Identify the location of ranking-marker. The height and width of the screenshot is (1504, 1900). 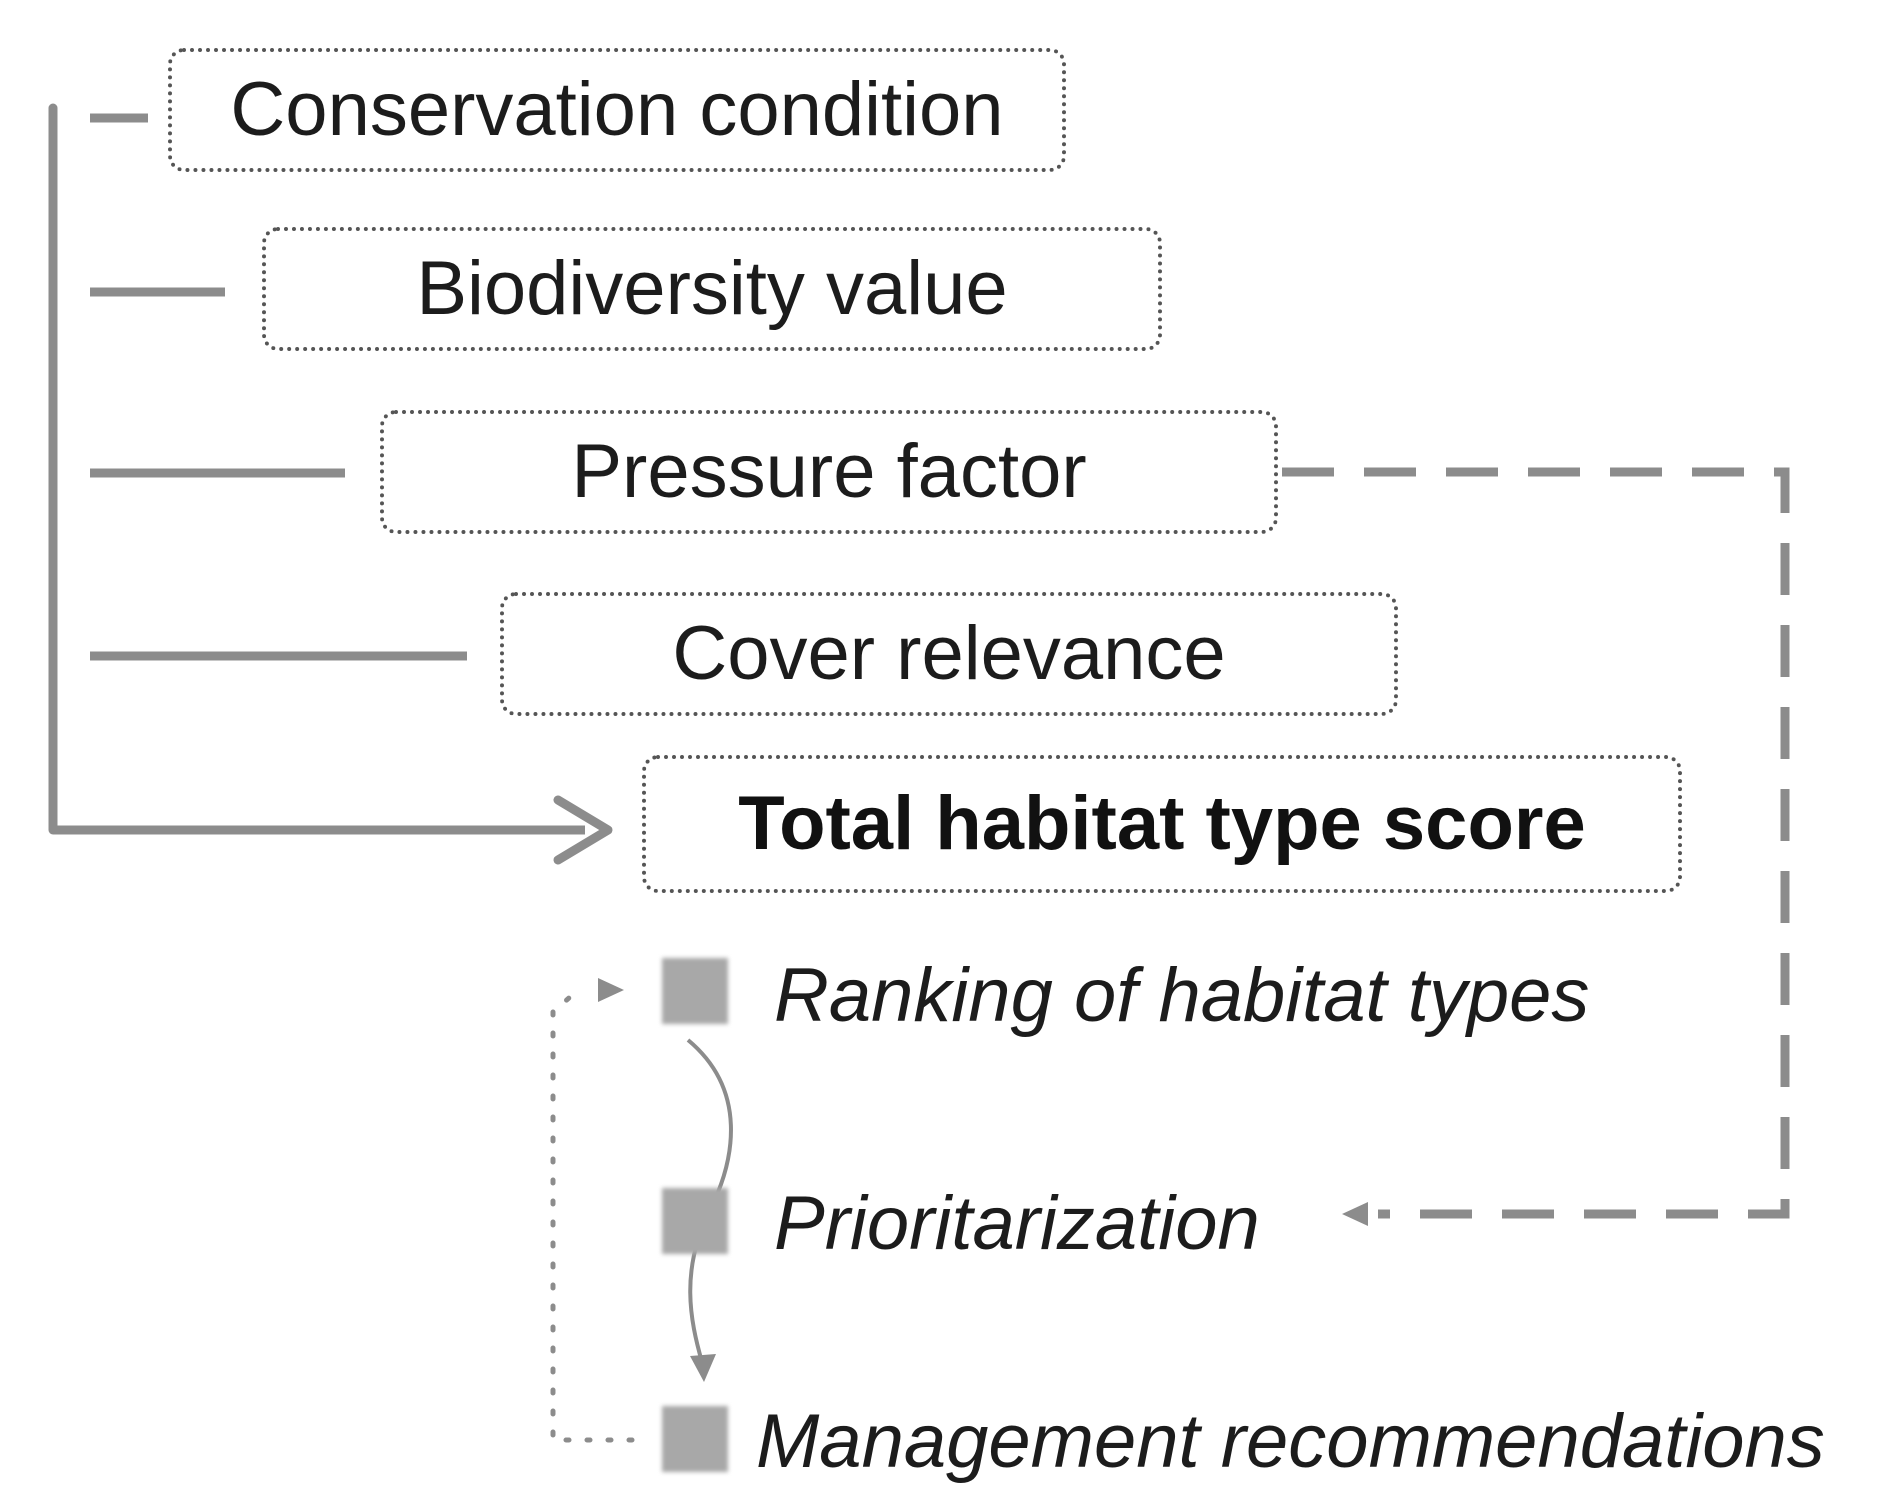
(695, 991).